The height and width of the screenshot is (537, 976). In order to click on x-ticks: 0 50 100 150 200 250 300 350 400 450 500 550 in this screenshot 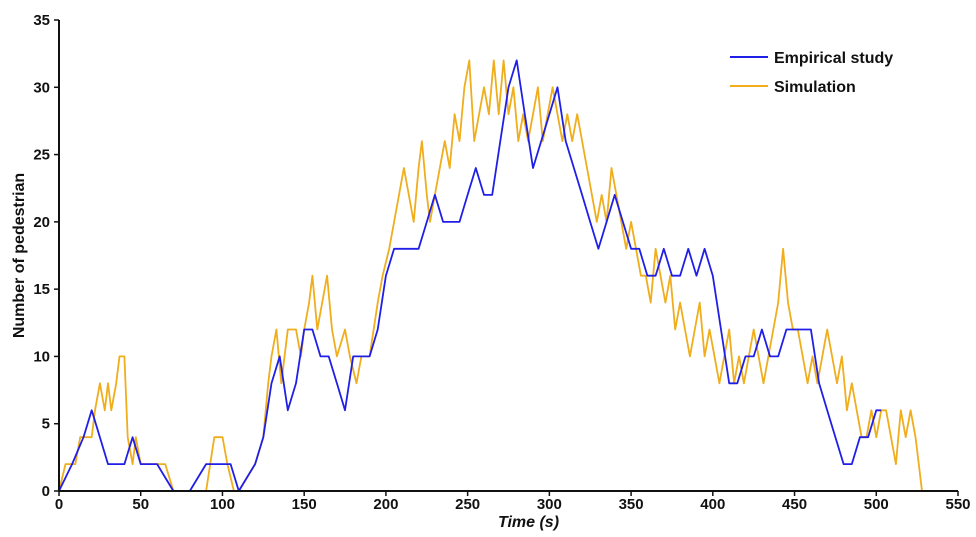, I will do `click(513, 502)`.